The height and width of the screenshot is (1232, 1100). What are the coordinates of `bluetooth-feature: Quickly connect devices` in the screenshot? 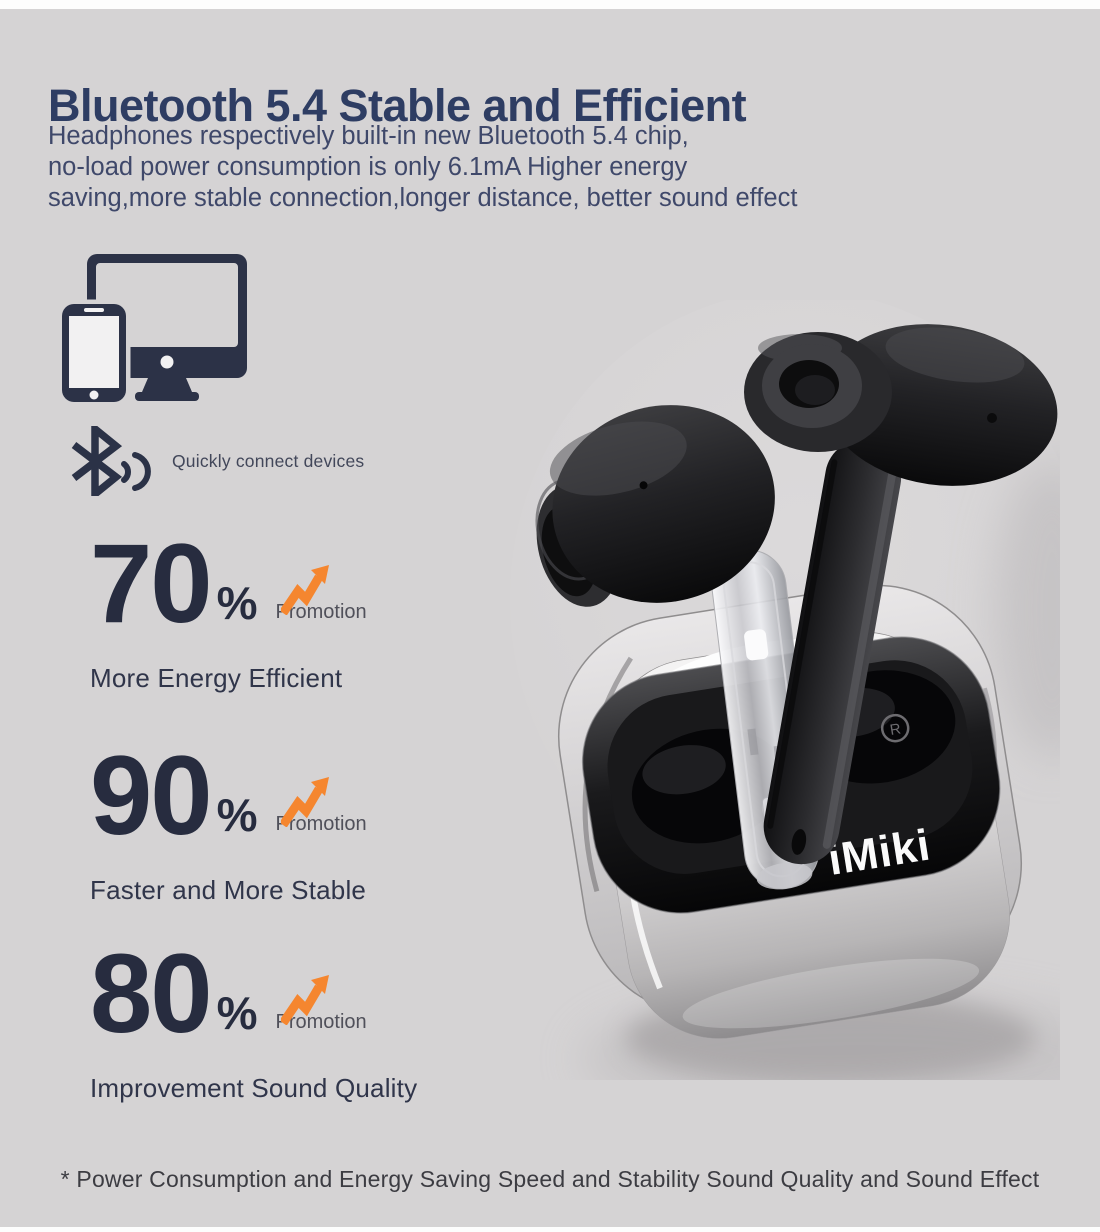 It's located at (210, 461).